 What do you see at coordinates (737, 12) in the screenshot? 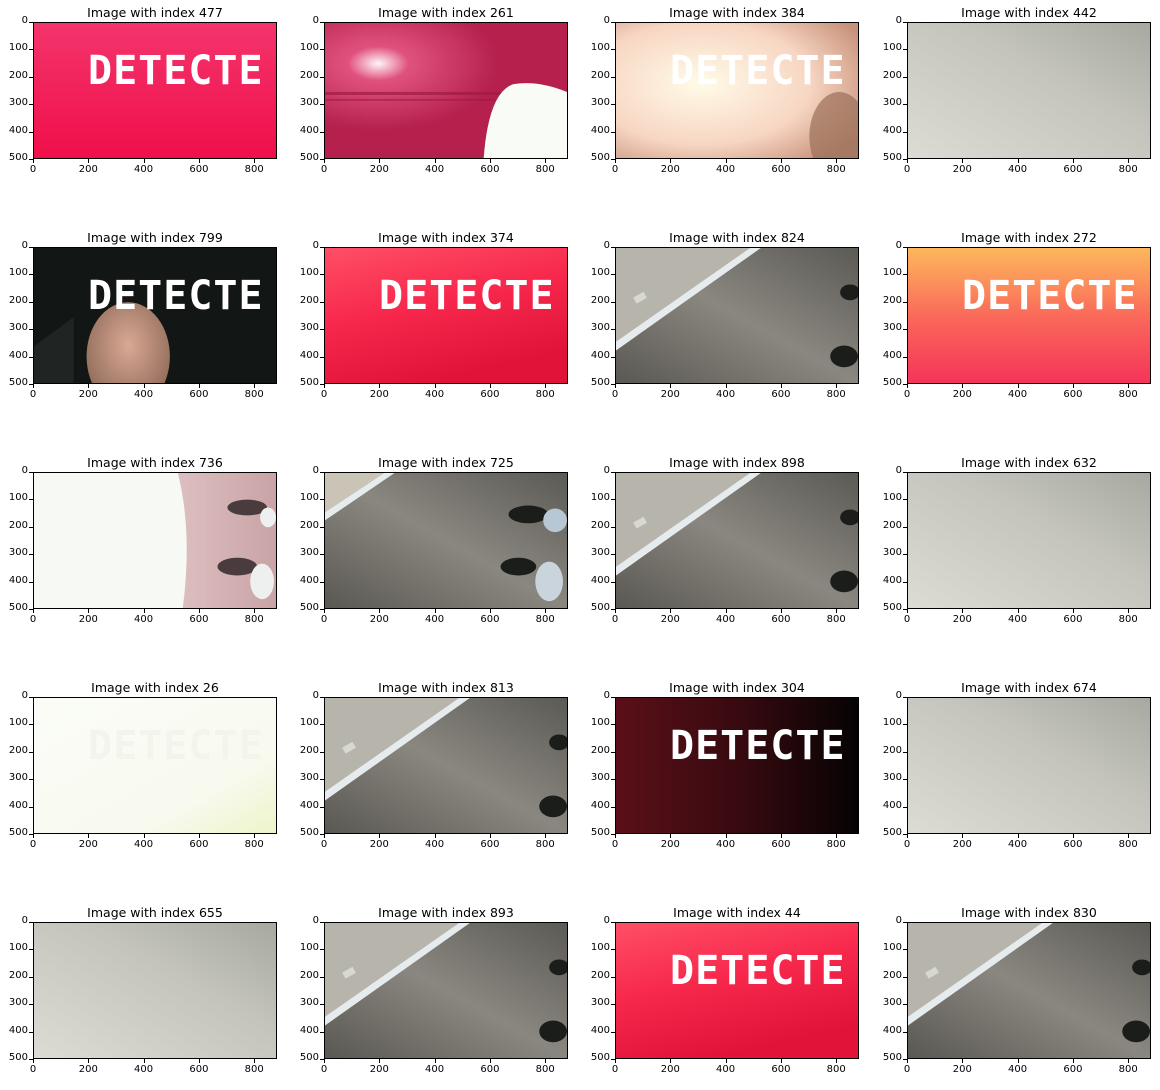
I see `panel-title: Image with index 384` at bounding box center [737, 12].